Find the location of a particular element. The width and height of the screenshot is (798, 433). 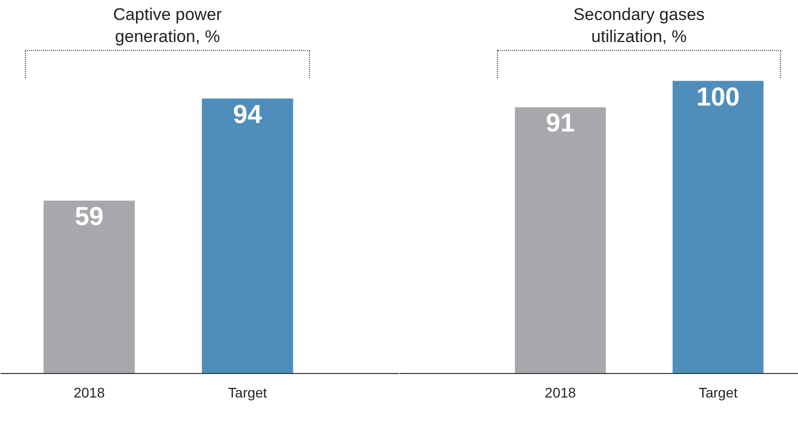

chart-title: Secondary gases utilization, % is located at coordinates (639, 26).